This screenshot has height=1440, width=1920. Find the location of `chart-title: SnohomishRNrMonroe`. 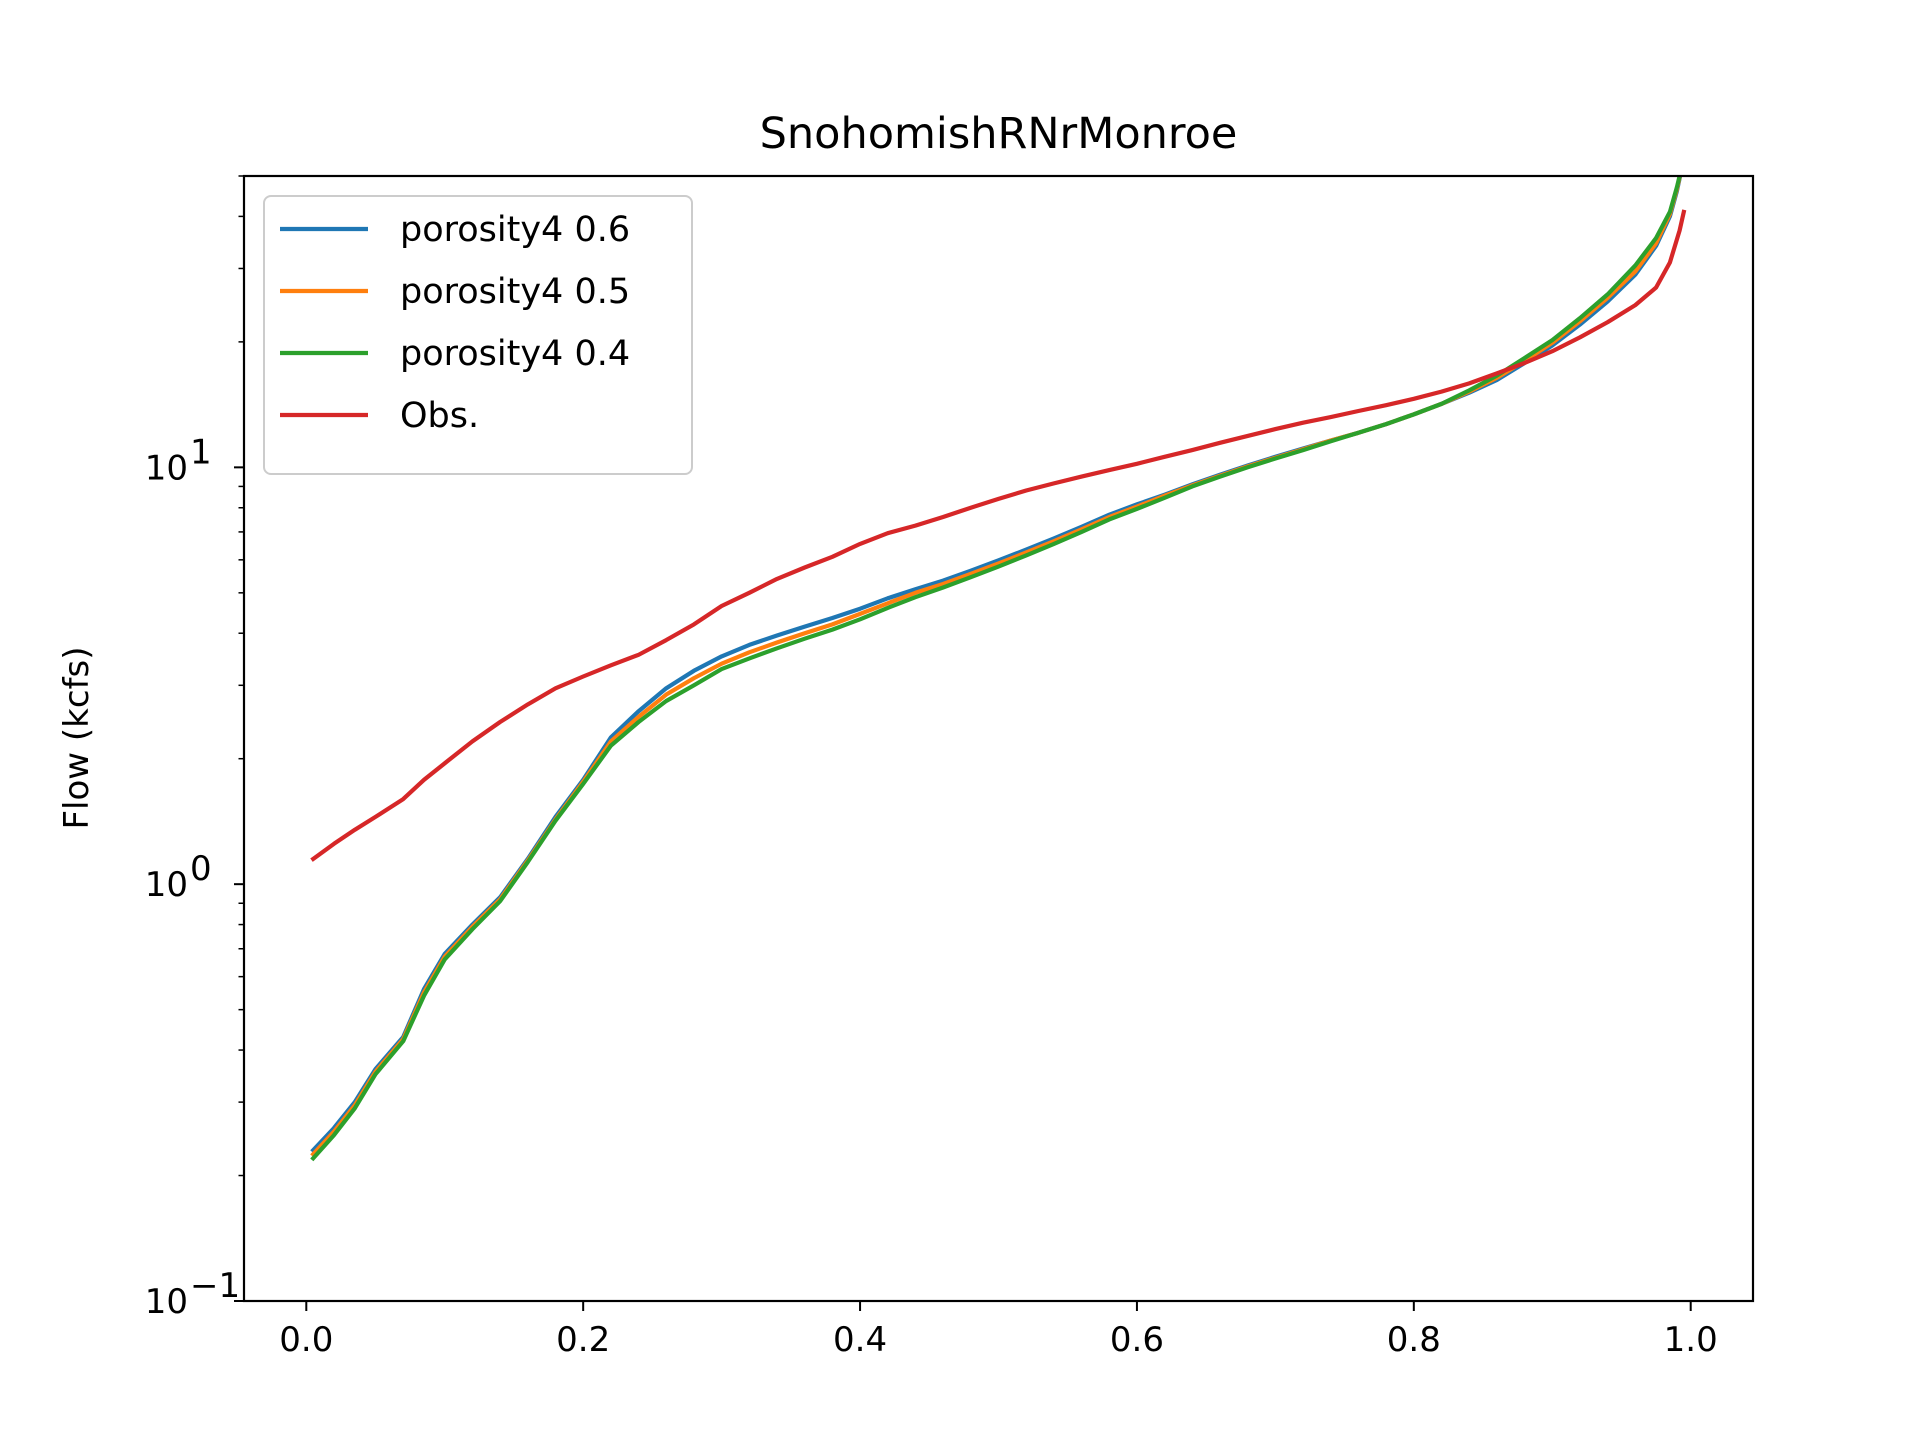

chart-title: SnohomishRNrMonroe is located at coordinates (999, 134).